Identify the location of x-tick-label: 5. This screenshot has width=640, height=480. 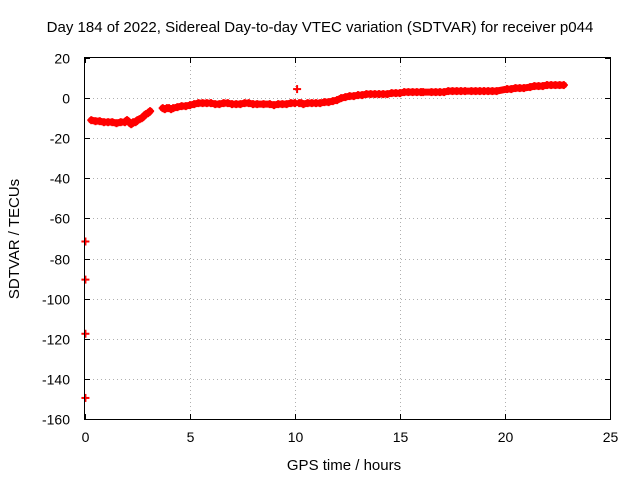
(191, 437).